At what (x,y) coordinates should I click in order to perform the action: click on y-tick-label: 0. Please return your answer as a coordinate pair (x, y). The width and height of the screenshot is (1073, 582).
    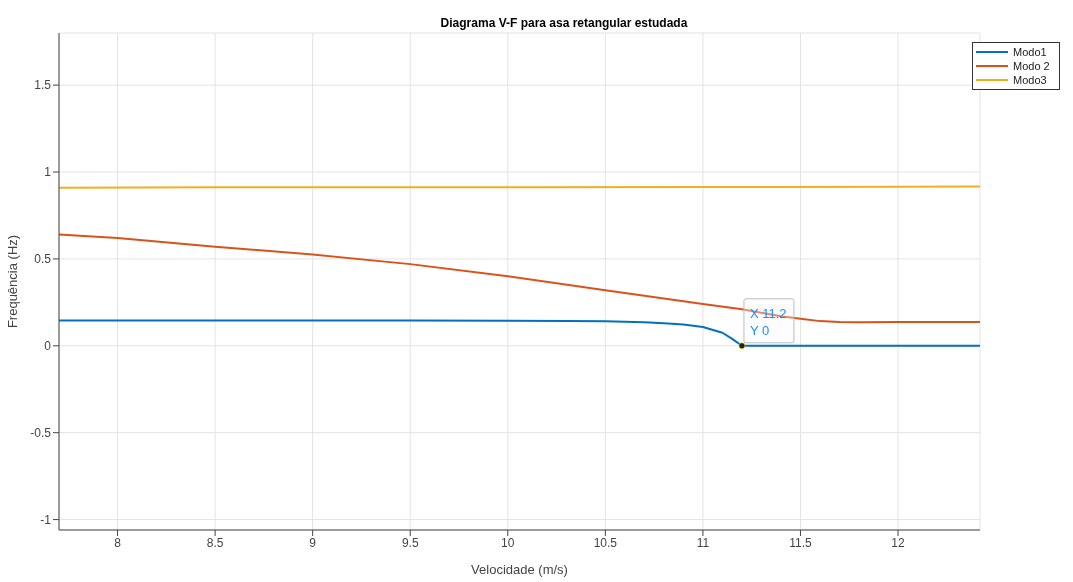
    Looking at the image, I should click on (48, 346).